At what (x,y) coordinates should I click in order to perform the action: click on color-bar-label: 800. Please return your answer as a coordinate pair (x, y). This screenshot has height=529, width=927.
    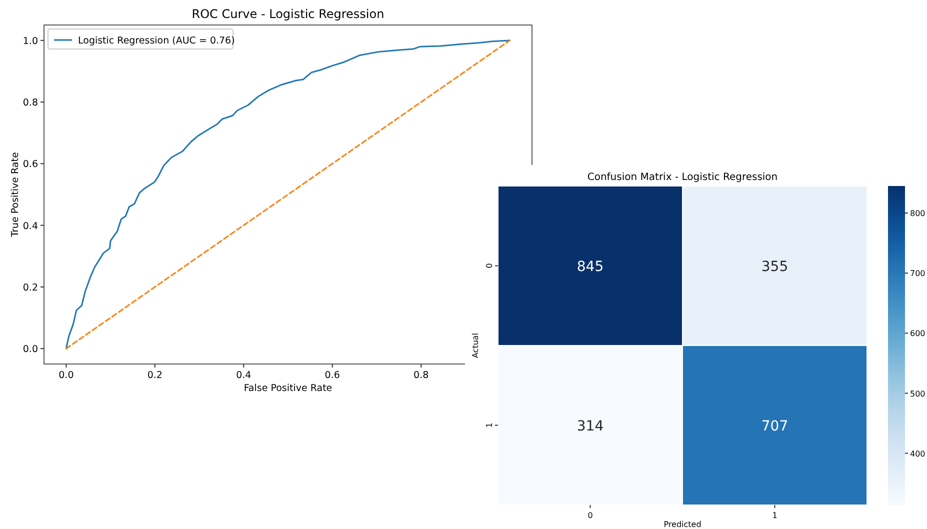
    Looking at the image, I should click on (918, 213).